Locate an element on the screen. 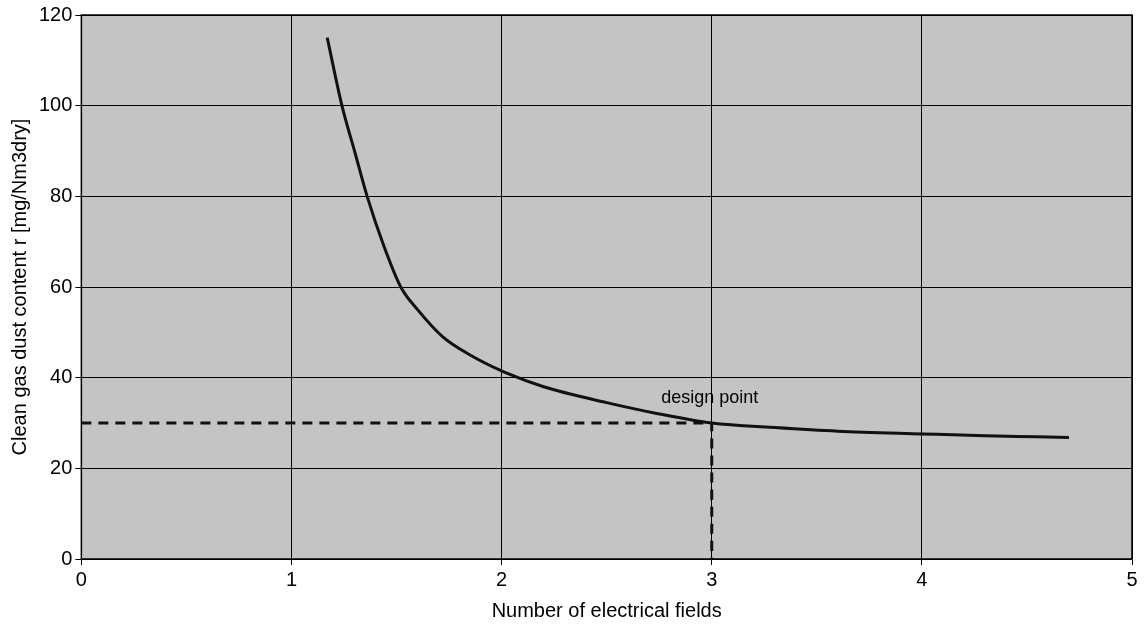 This screenshot has height=631, width=1146. y-tick-label: 120 is located at coordinates (55, 13).